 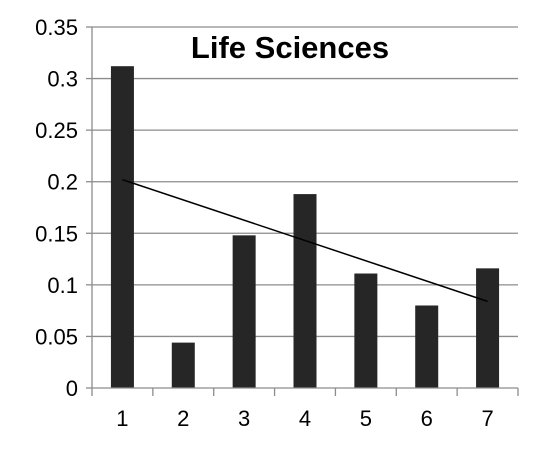 What do you see at coordinates (427, 418) in the screenshot?
I see `x-tick-label: 6` at bounding box center [427, 418].